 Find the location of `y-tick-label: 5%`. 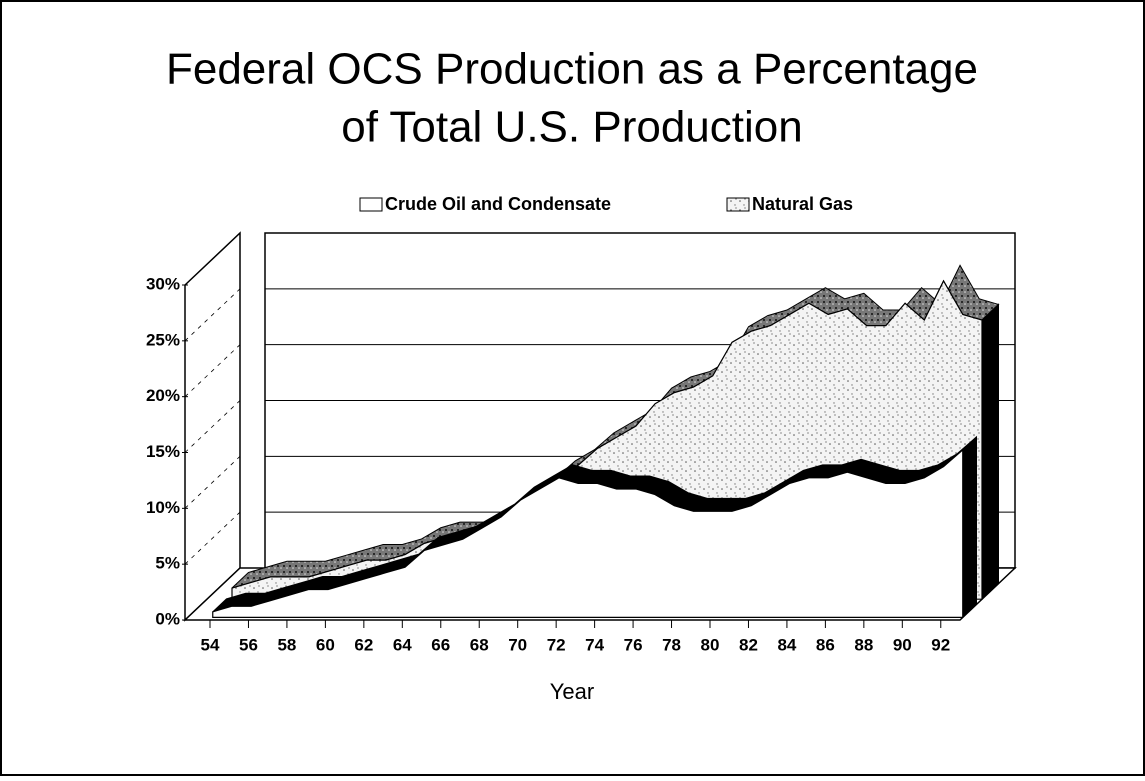

y-tick-label: 5% is located at coordinates (167, 563).